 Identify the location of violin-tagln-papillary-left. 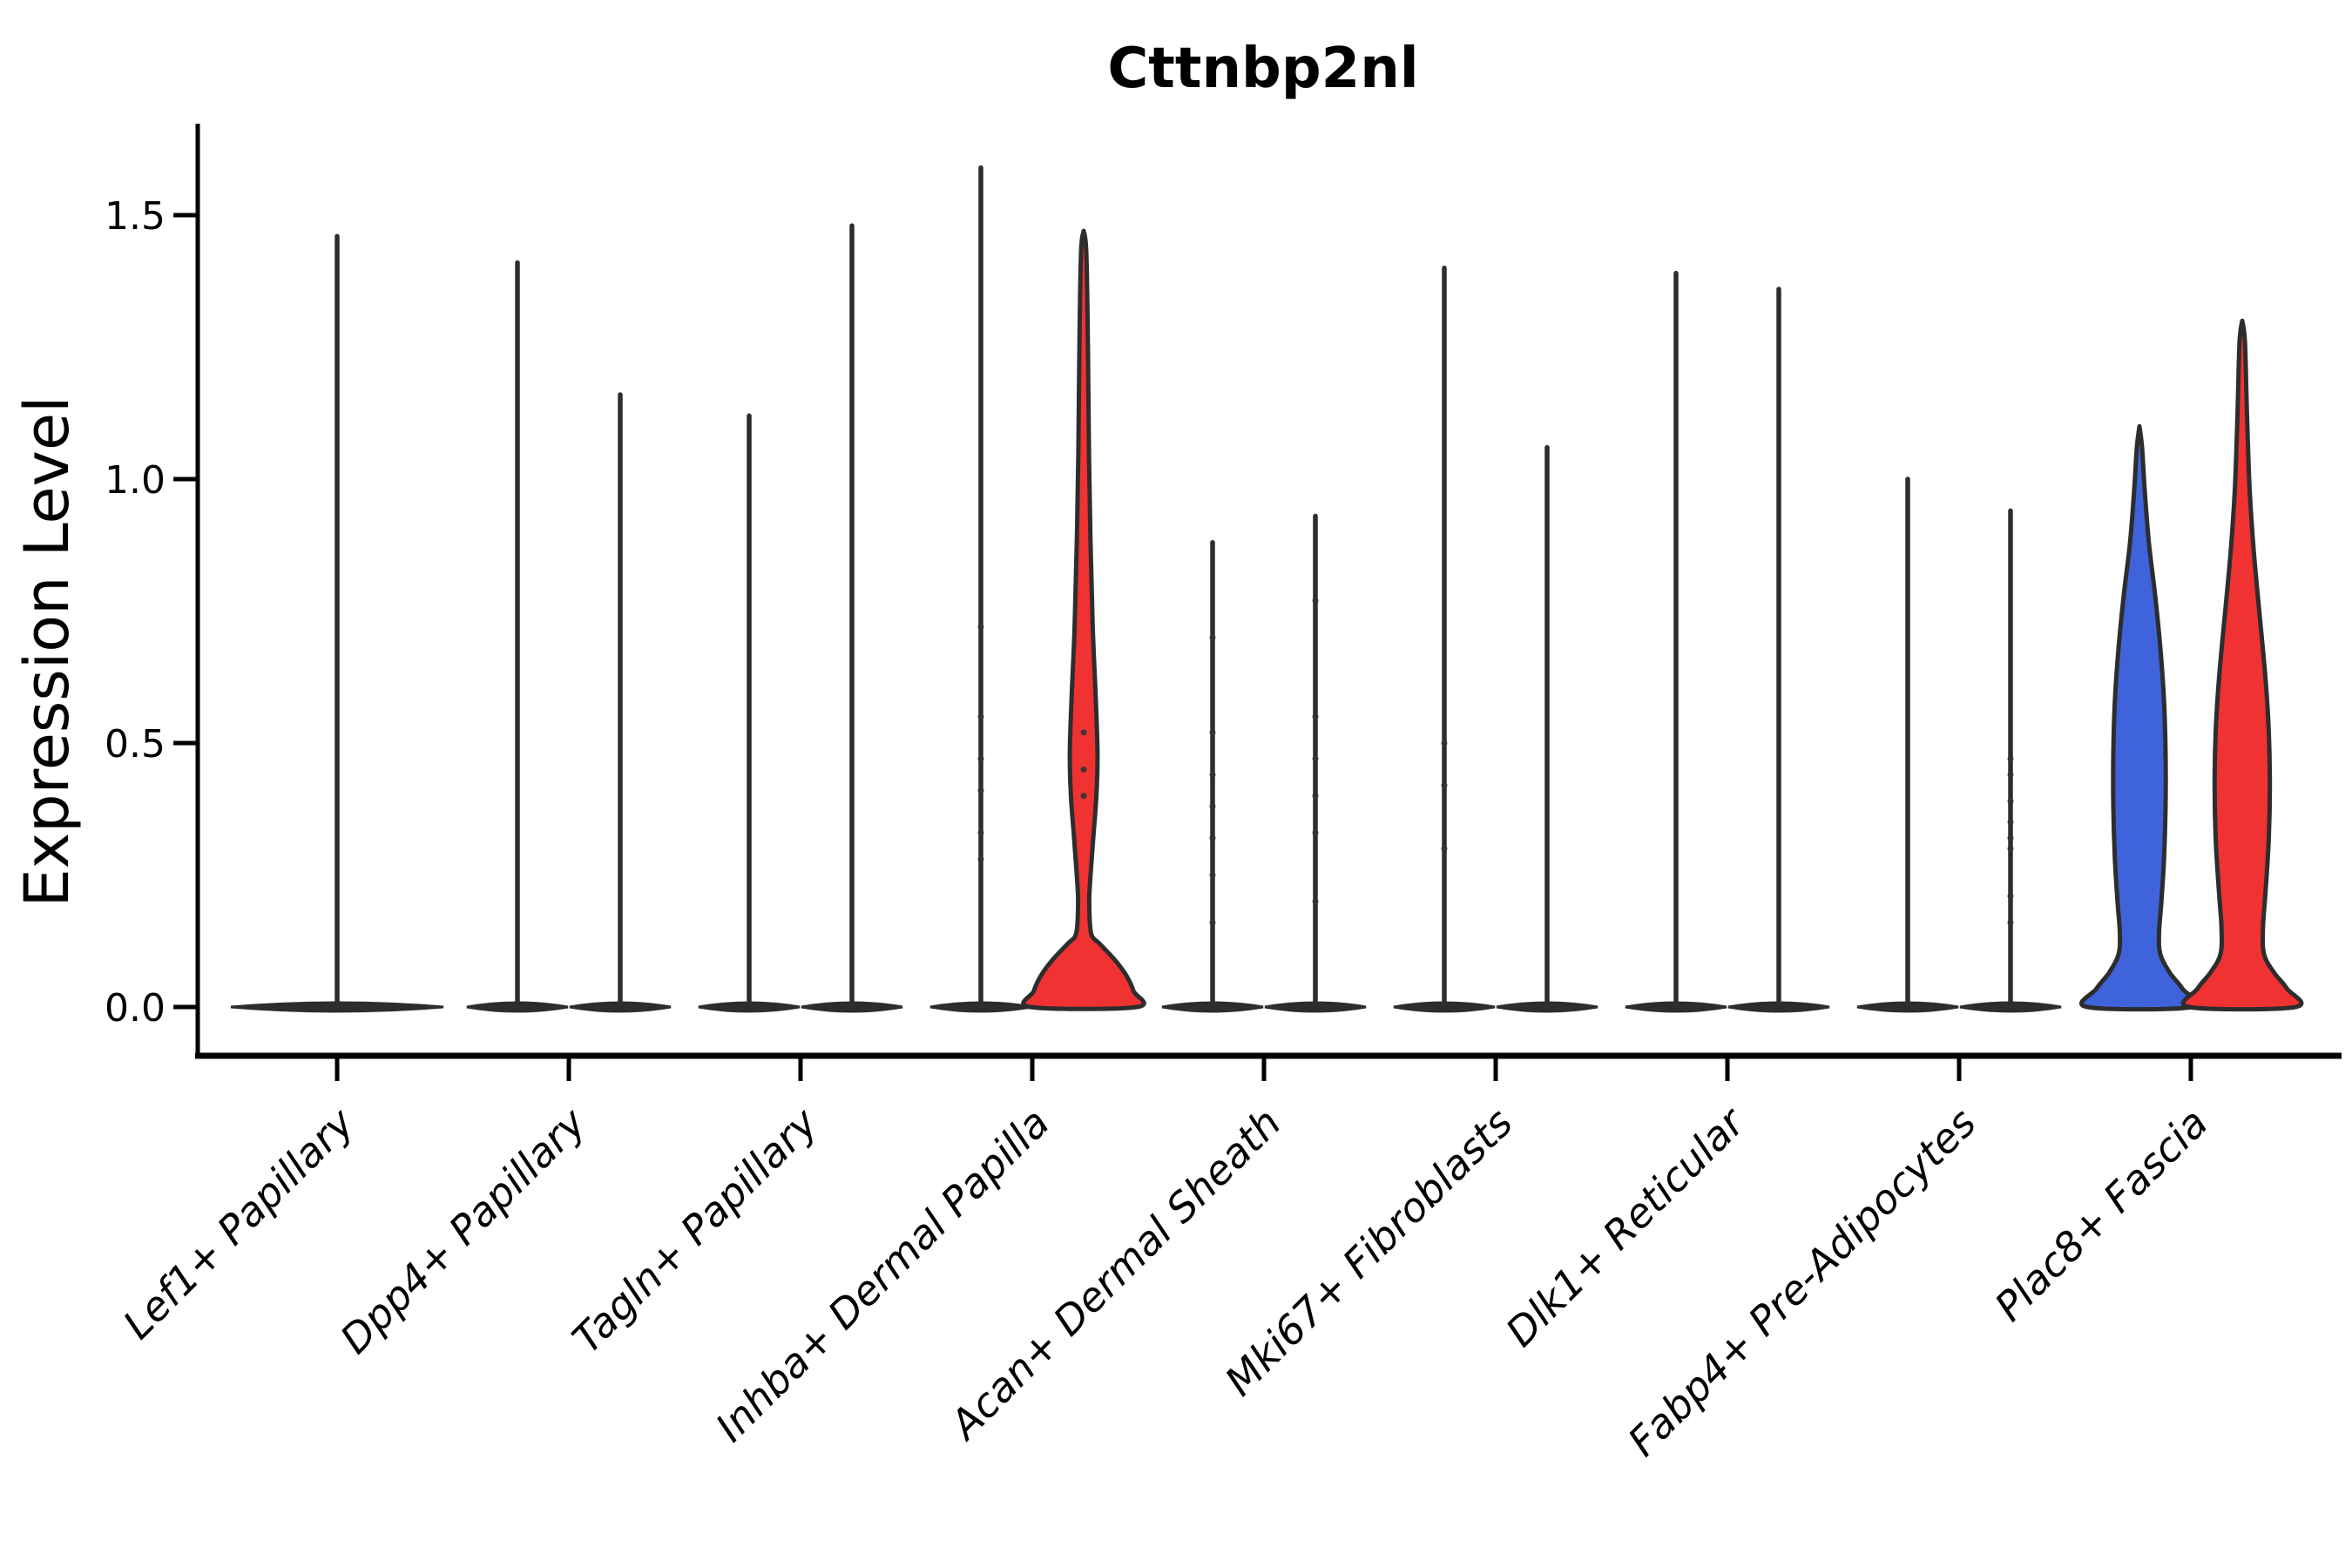
(749, 713).